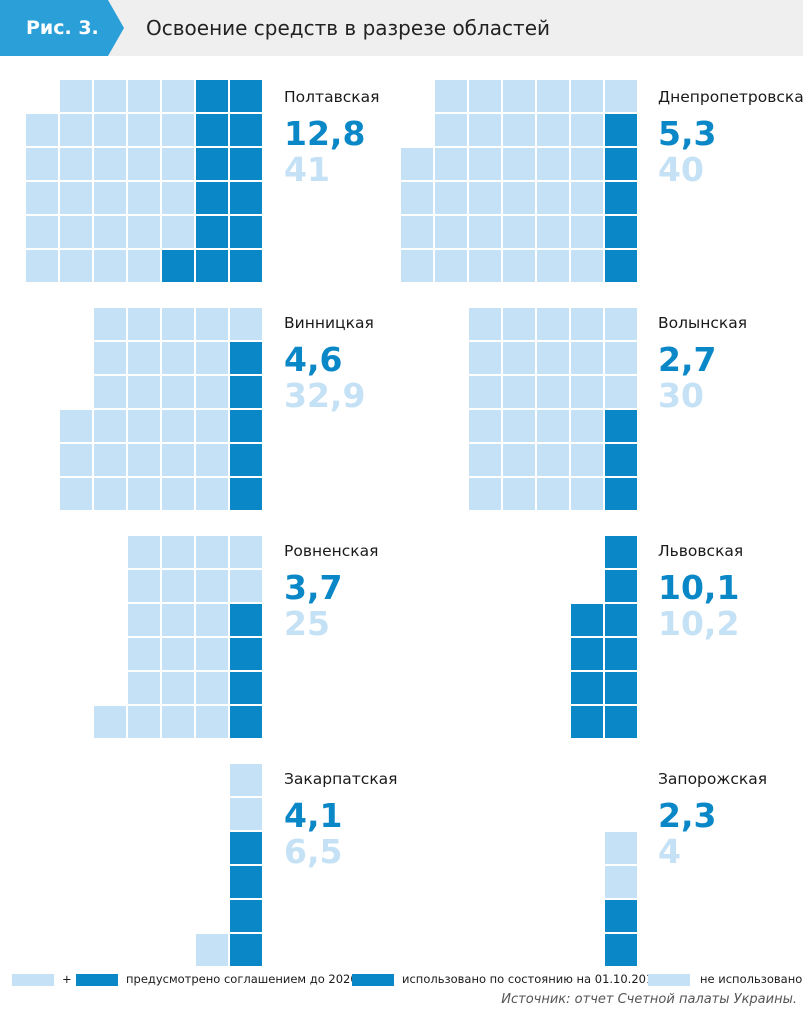 Image resolution: width=803 pixels, height=1010 pixels. I want to click on value-planned: 41, so click(307, 169).